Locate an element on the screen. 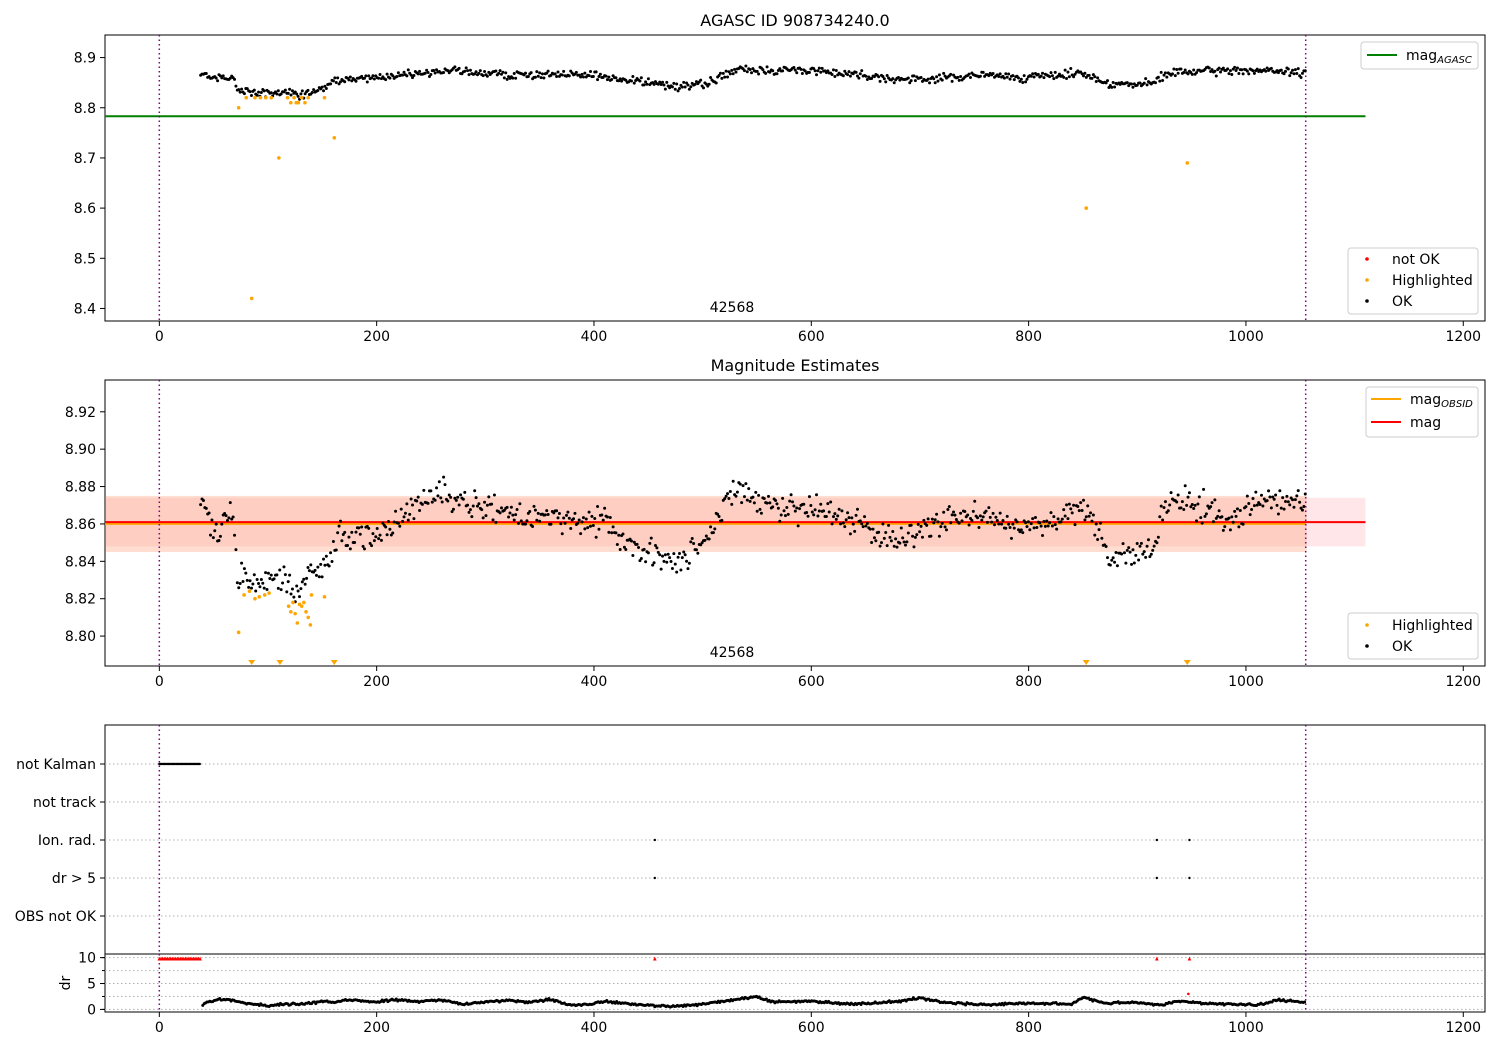 This screenshot has height=1050, width=1500. legend-label-mag-text: mag is located at coordinates (1421, 56).